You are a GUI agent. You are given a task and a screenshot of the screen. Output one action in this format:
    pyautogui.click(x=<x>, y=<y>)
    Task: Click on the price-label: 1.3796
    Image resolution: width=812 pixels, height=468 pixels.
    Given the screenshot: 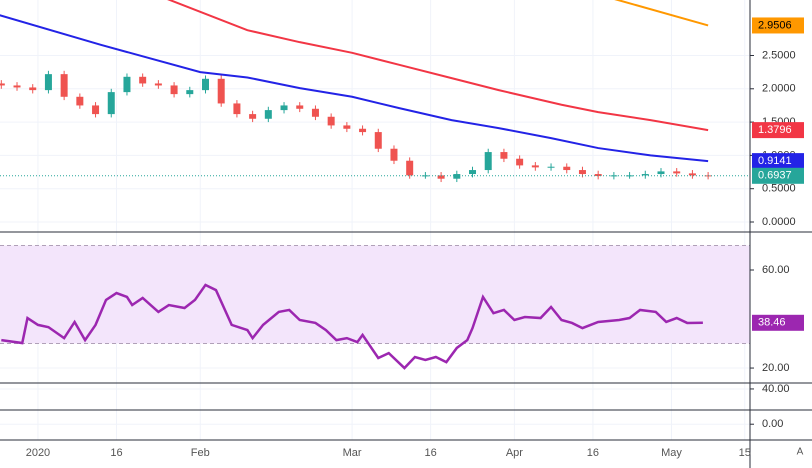 What is the action you would take?
    pyautogui.click(x=775, y=130)
    